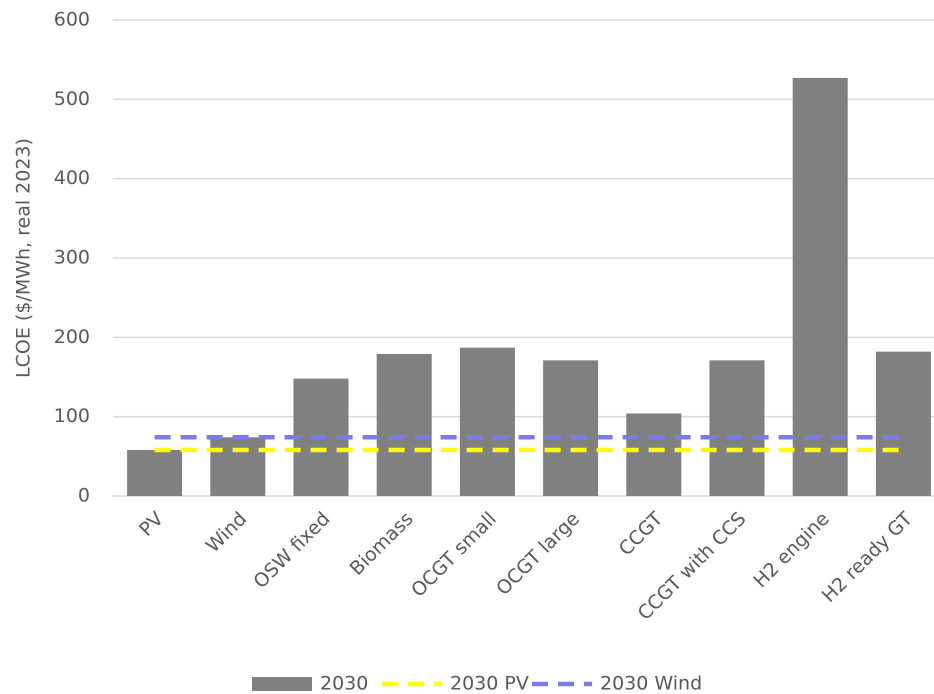 This screenshot has width=934, height=694. I want to click on y-tick-label: 600, so click(72, 20).